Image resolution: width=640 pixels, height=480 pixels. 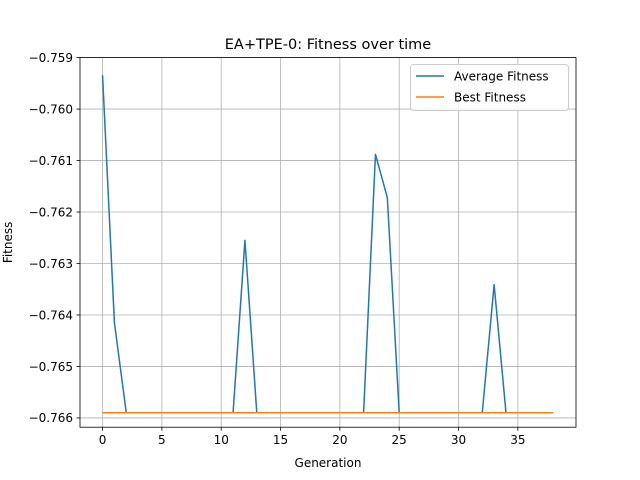 What do you see at coordinates (490, 98) in the screenshot?
I see `legend-label-best-fitness: Best Fitness` at bounding box center [490, 98].